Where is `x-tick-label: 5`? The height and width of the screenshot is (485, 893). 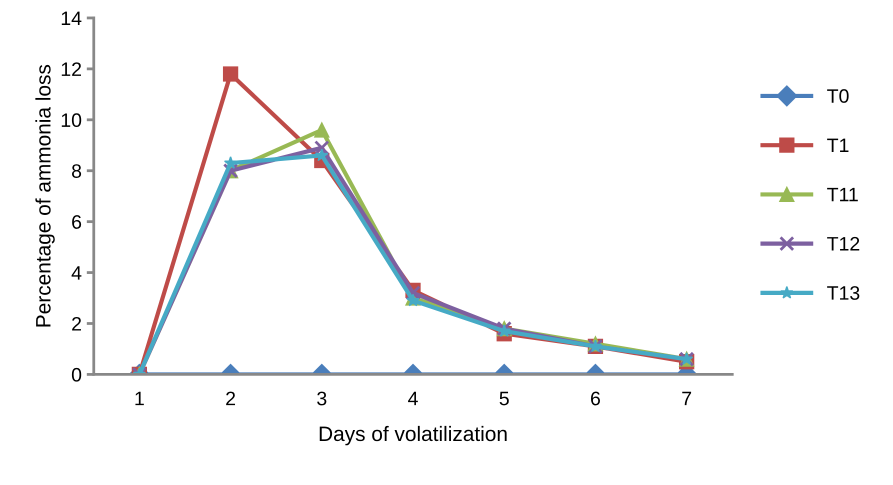 x-tick-label: 5 is located at coordinates (504, 399).